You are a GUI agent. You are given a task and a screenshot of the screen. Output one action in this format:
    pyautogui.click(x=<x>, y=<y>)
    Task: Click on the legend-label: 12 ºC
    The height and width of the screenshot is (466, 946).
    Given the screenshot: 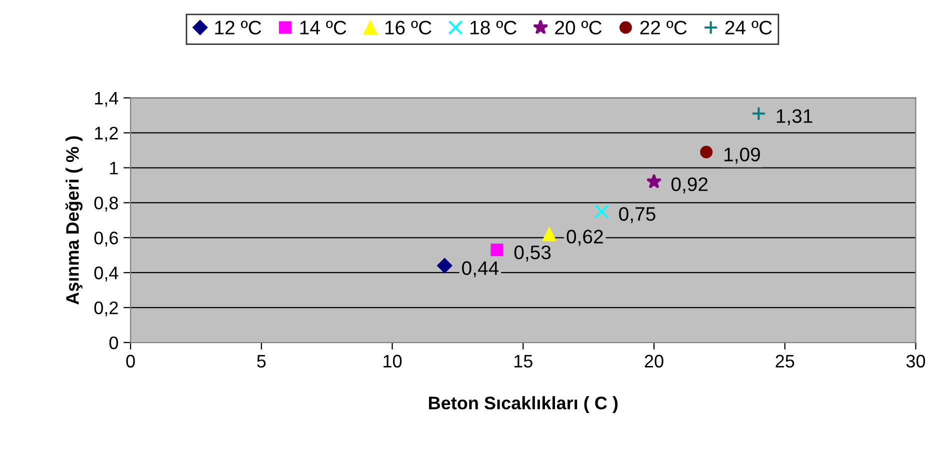 What is the action you would take?
    pyautogui.click(x=238, y=27)
    